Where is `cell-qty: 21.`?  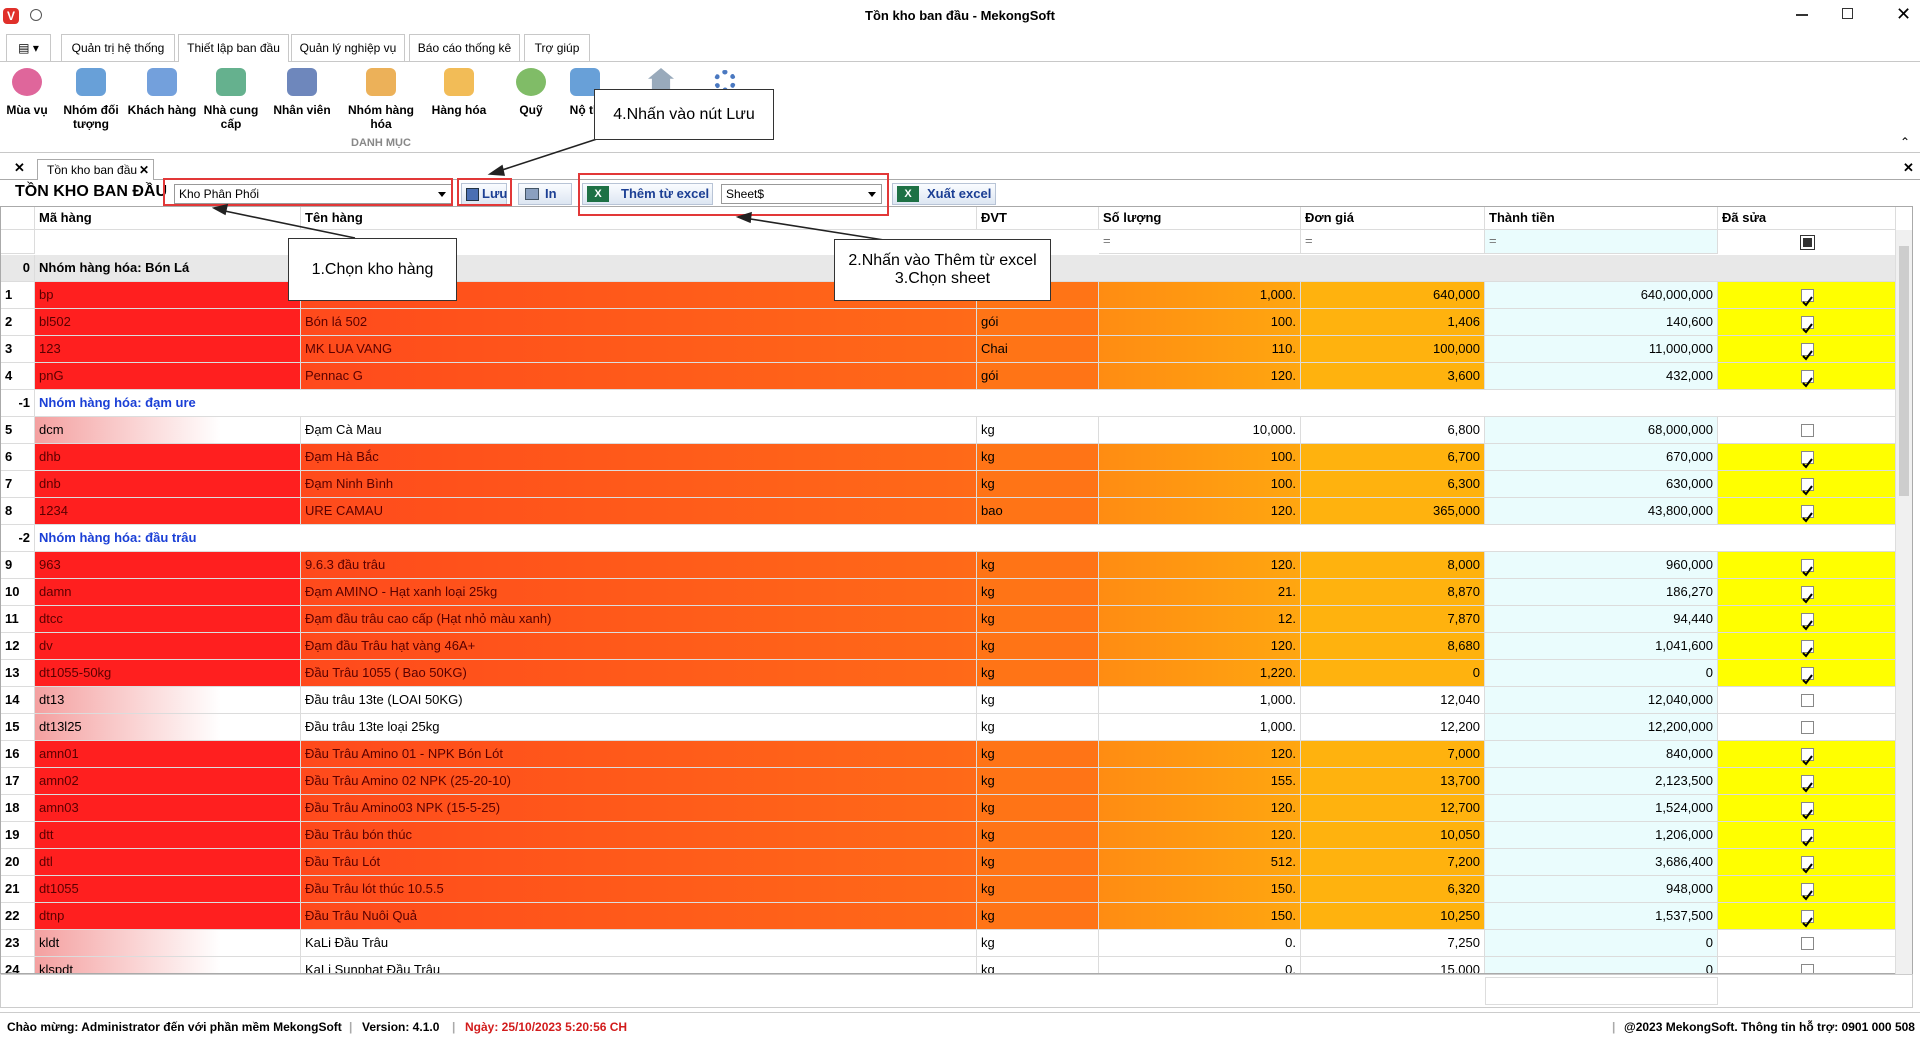
cell-qty: 21. is located at coordinates (1200, 592).